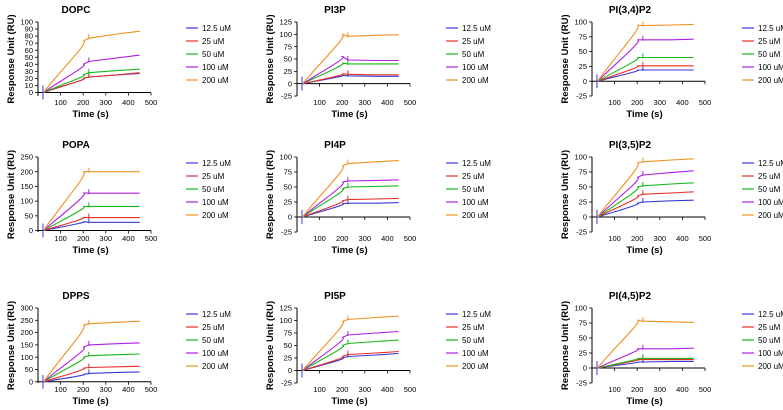 The height and width of the screenshot is (410, 783). What do you see at coordinates (29, 78) in the screenshot?
I see `y-tick-label: 20` at bounding box center [29, 78].